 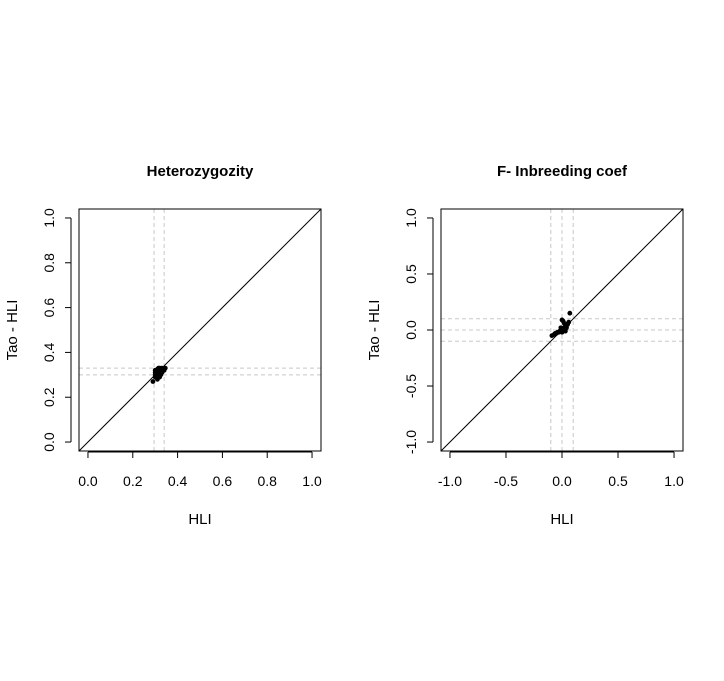 I want to click on y-tick-label: -1.0, so click(x=411, y=442).